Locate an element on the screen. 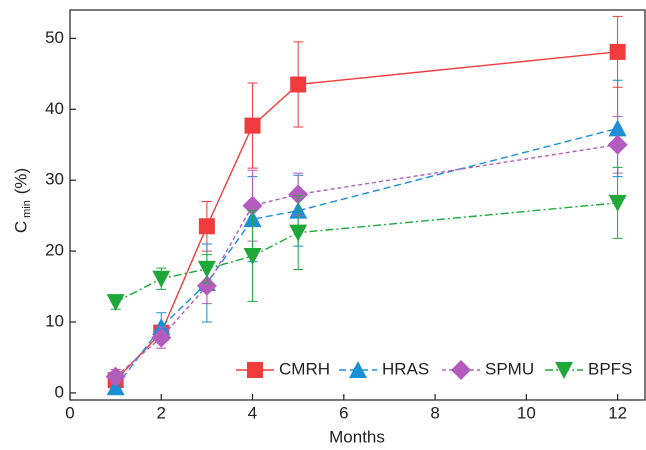 The height and width of the screenshot is (450, 646). x-tick-label: 12 is located at coordinates (617, 412).